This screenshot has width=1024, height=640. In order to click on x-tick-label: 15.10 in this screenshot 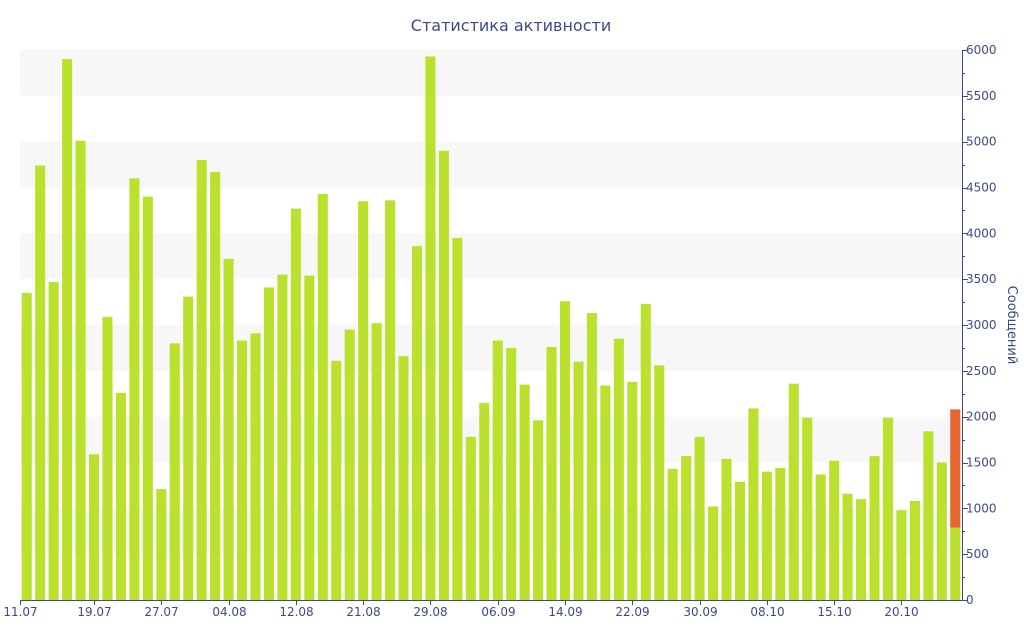, I will do `click(834, 612)`.